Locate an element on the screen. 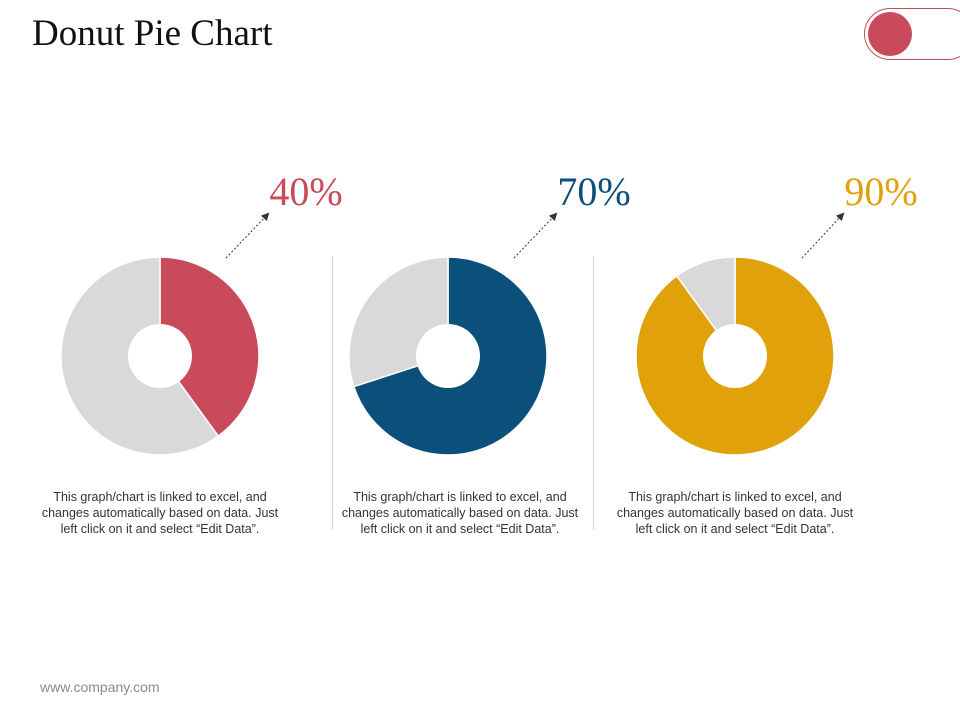 The width and height of the screenshot is (960, 720). donut-3-hole is located at coordinates (735, 356).